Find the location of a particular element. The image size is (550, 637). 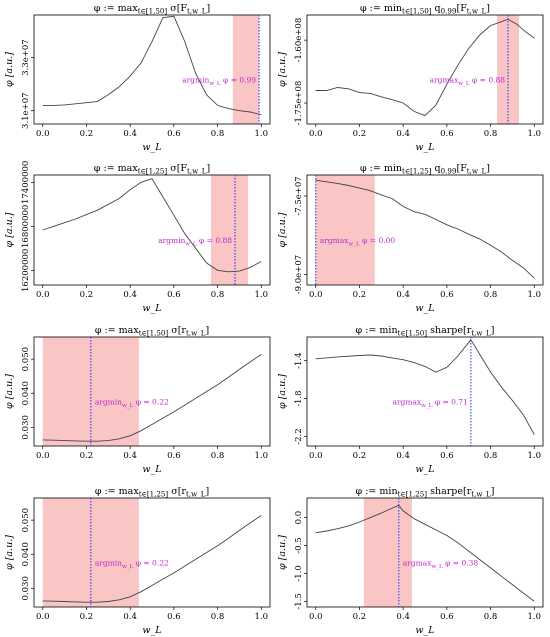

chart-title: φ := maxt∈[1,50] σ[rt,w_L] is located at coordinates (152, 331).